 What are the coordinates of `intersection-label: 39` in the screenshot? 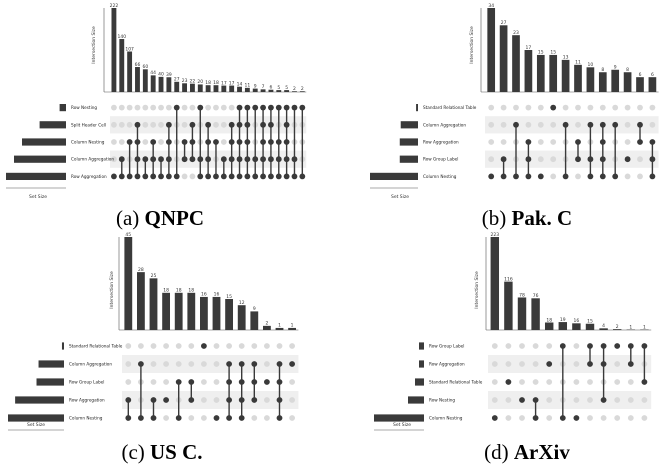 It's located at (169, 75).